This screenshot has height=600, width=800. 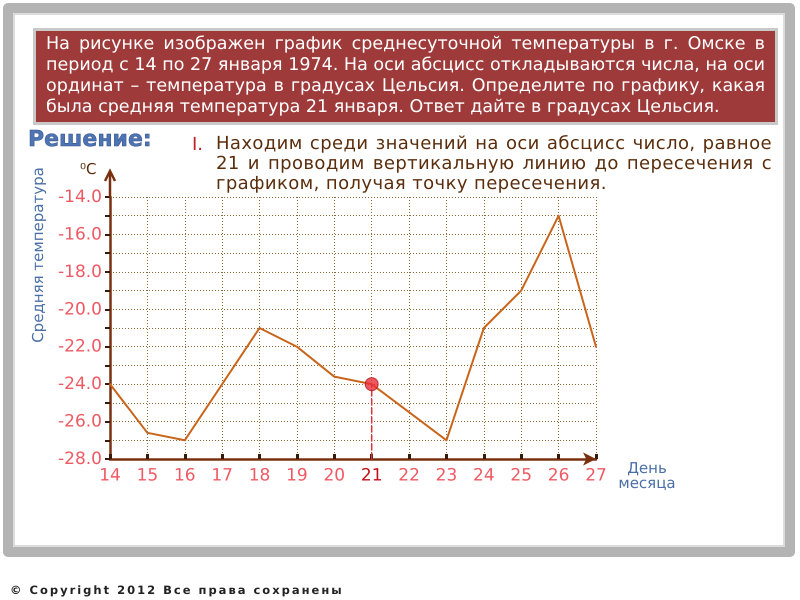 What do you see at coordinates (80, 234) in the screenshot?
I see `y-tick-label: -16.0` at bounding box center [80, 234].